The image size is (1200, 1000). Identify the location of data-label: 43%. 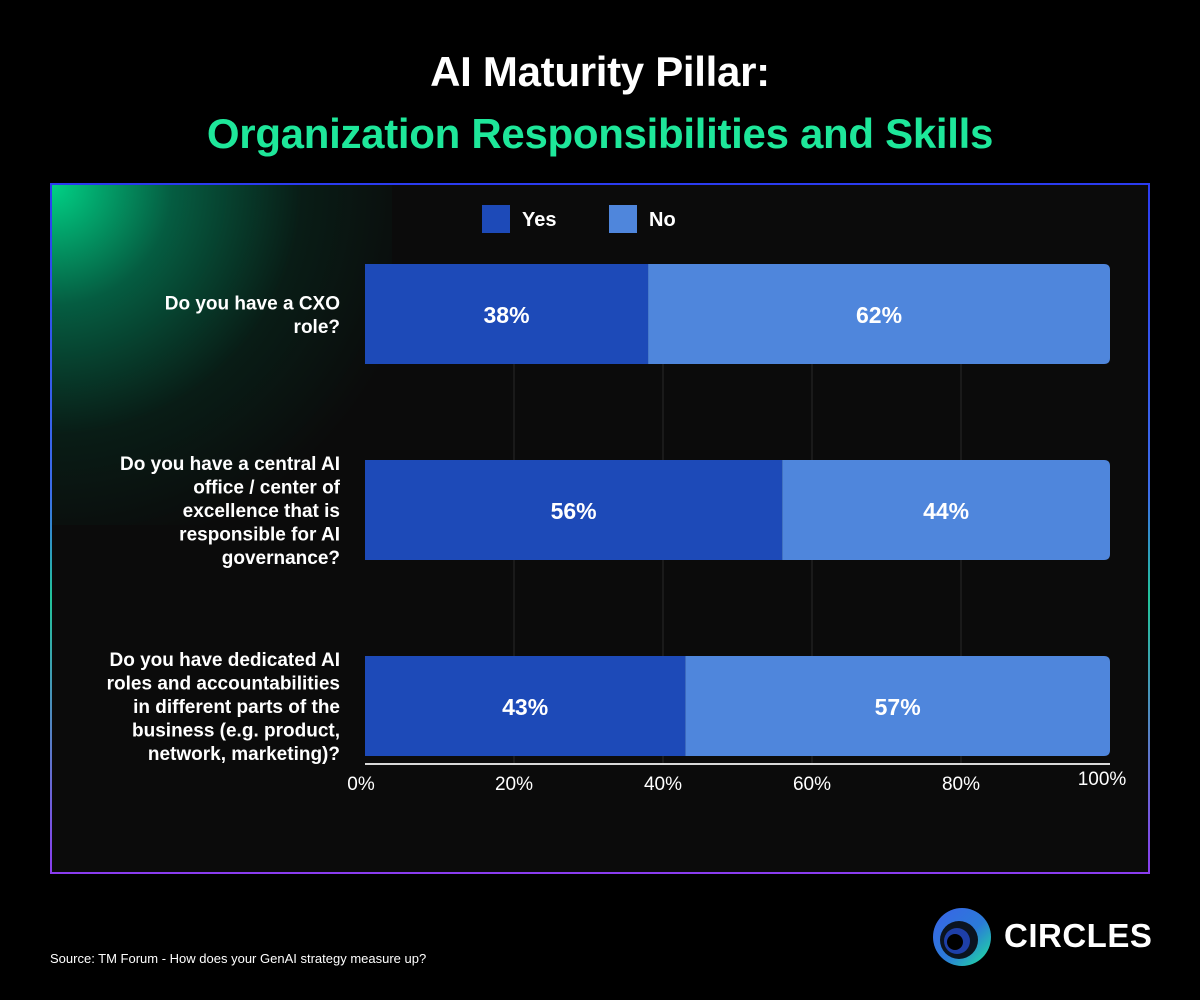
(525, 707).